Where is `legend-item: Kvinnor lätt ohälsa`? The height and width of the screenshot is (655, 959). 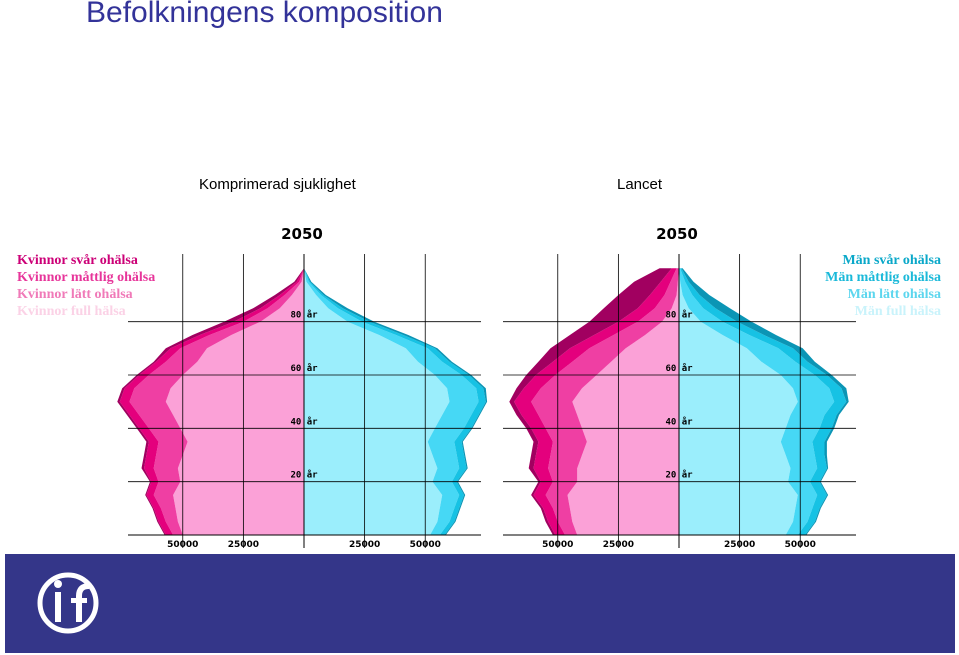 legend-item: Kvinnor lätt ohälsa is located at coordinates (75, 294).